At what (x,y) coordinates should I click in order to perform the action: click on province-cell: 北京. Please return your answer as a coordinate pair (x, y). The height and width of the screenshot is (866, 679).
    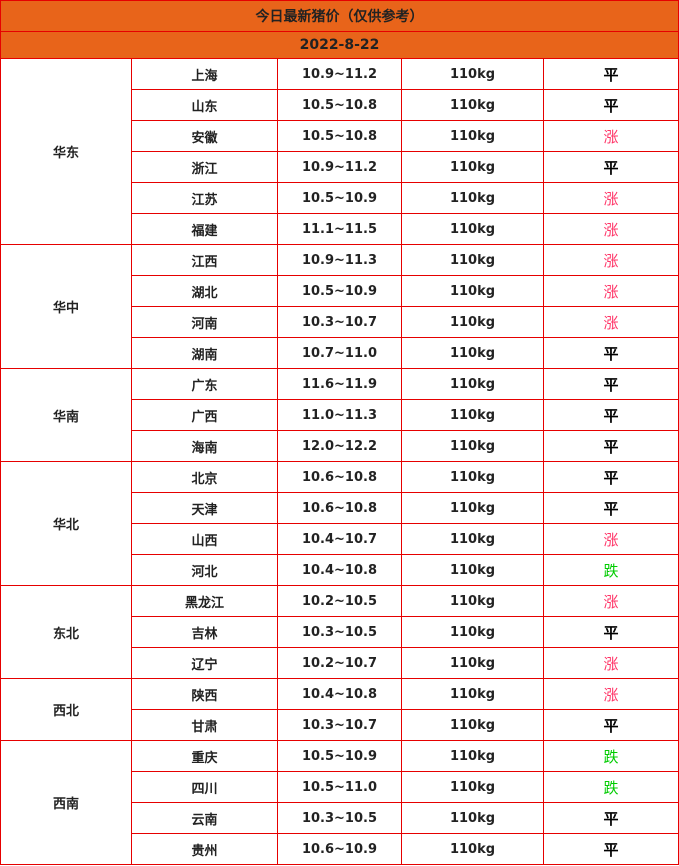
    Looking at the image, I should click on (204, 477).